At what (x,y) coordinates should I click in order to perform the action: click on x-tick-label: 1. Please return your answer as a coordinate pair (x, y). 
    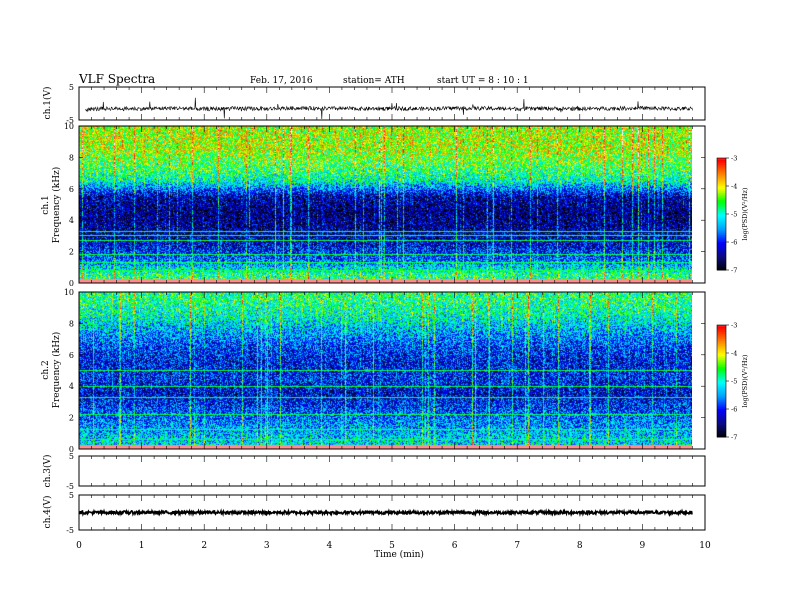
    Looking at the image, I should click on (142, 546).